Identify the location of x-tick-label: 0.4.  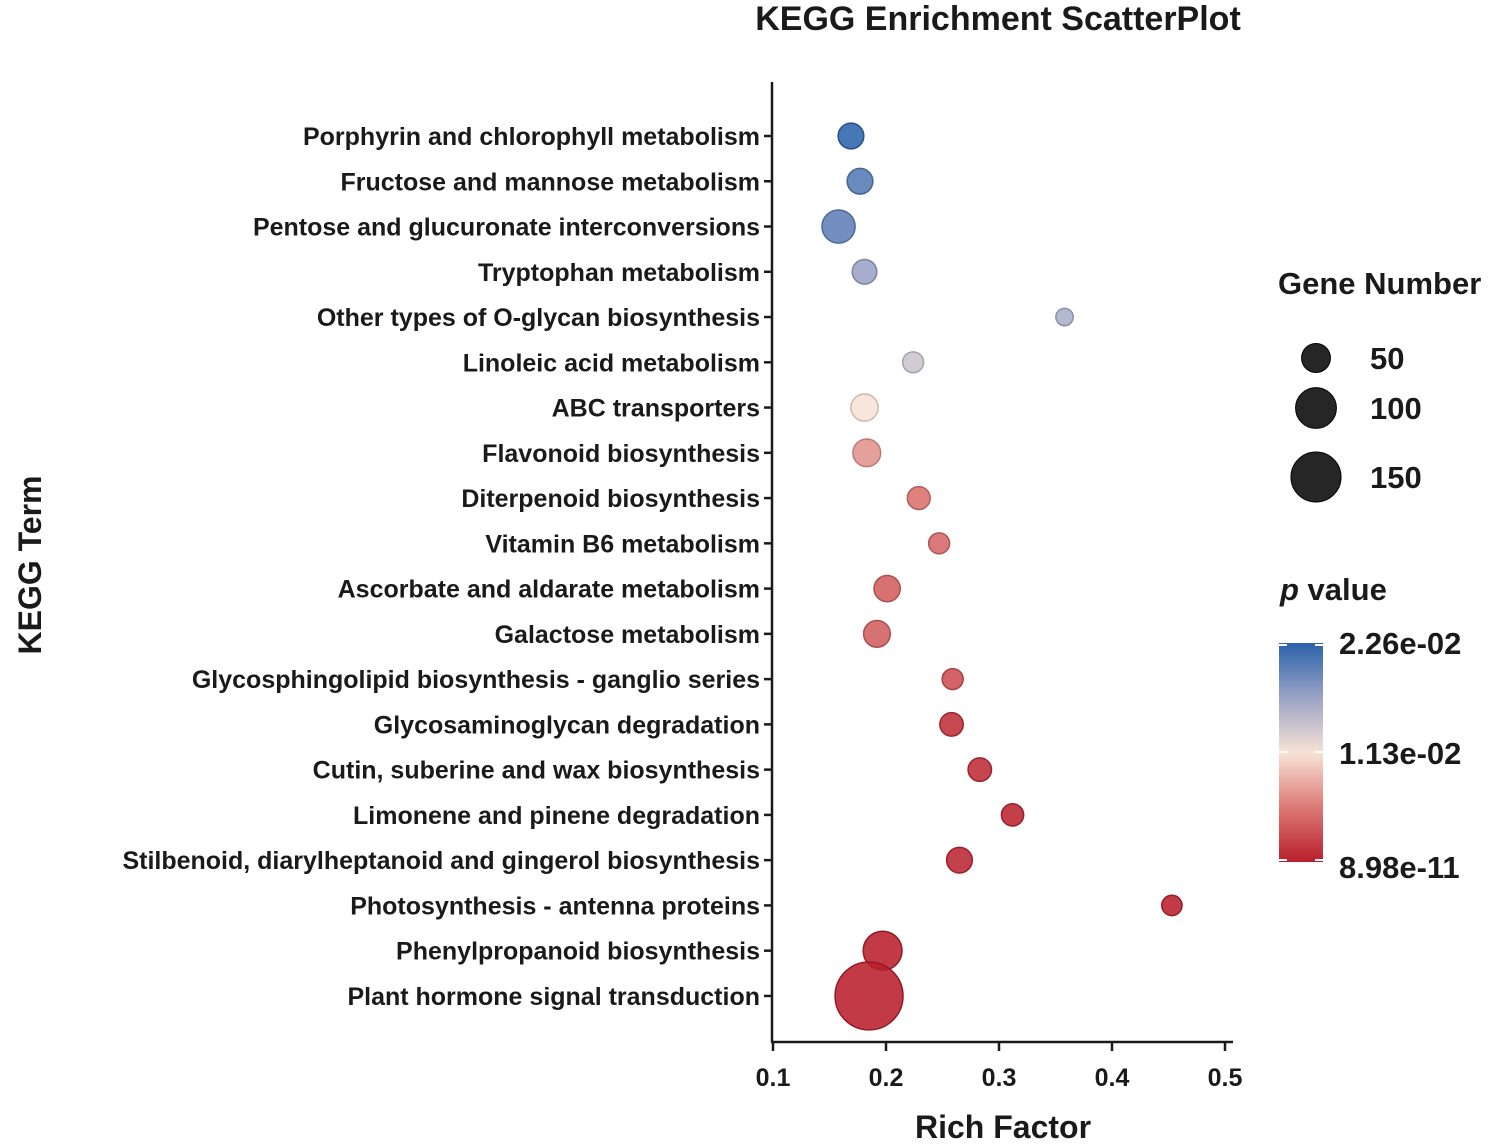
(1112, 1078).